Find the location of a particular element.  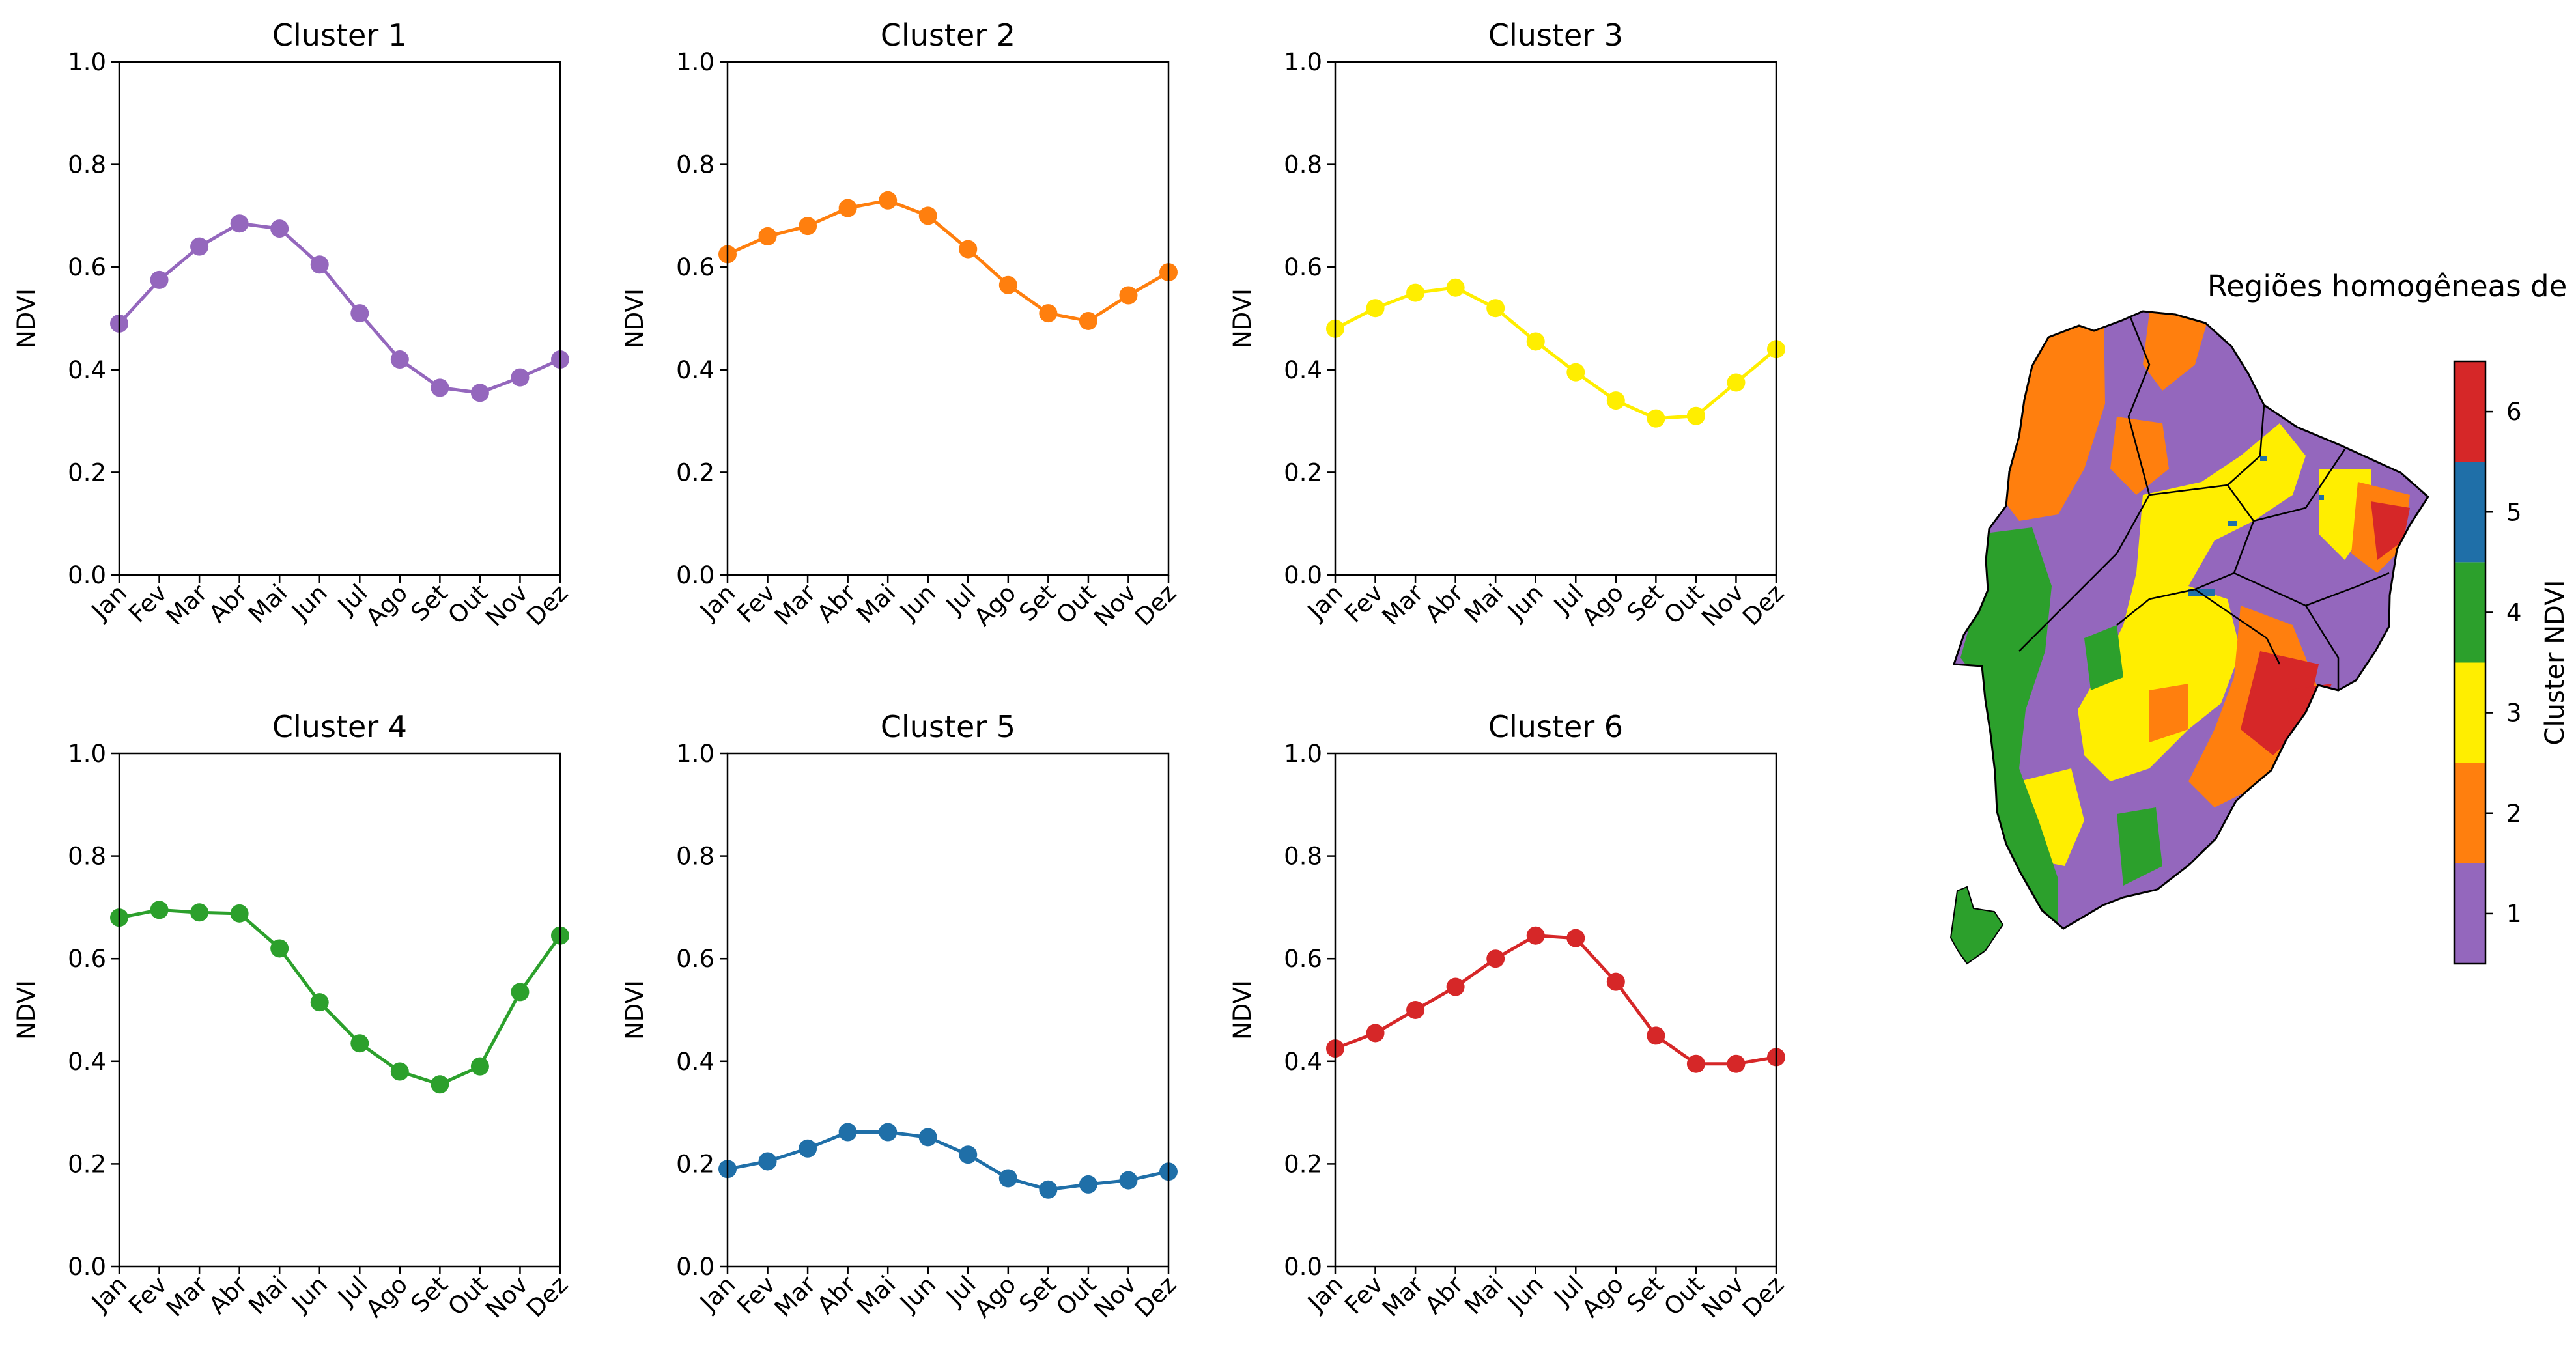

panel-title: Cluster 2 is located at coordinates (948, 35).